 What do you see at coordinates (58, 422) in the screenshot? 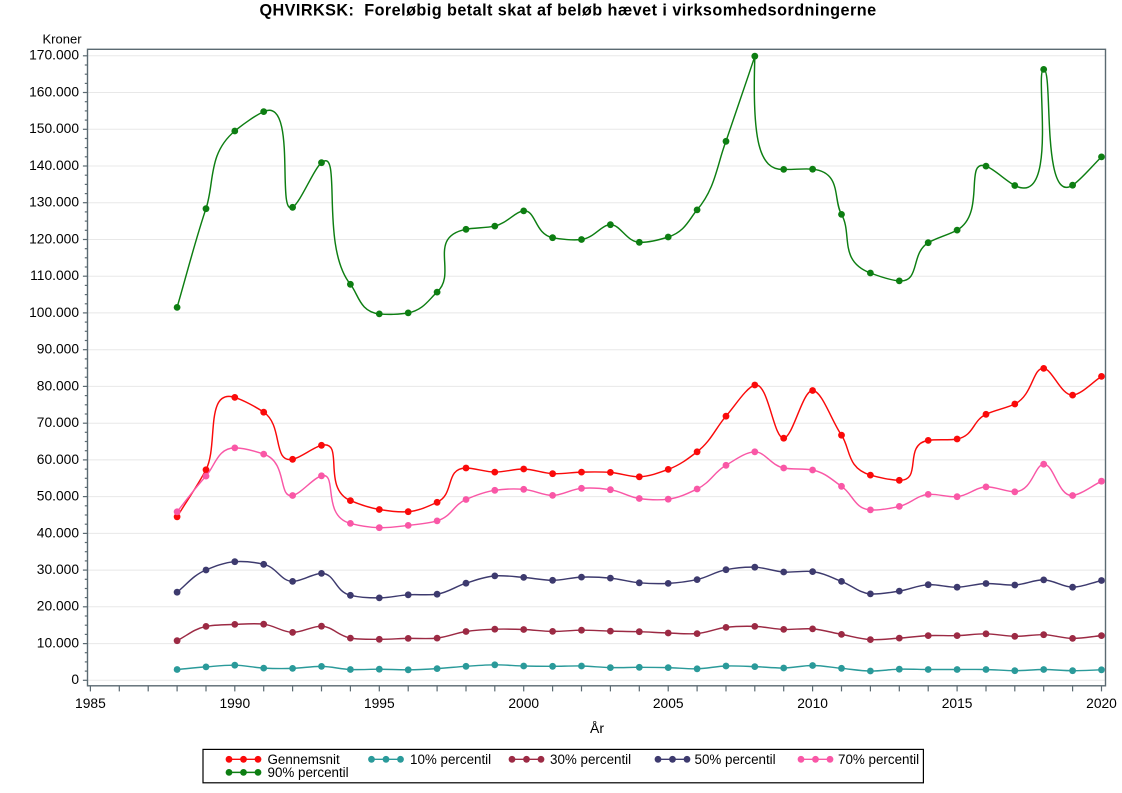
I see `svg-text: 70.000` at bounding box center [58, 422].